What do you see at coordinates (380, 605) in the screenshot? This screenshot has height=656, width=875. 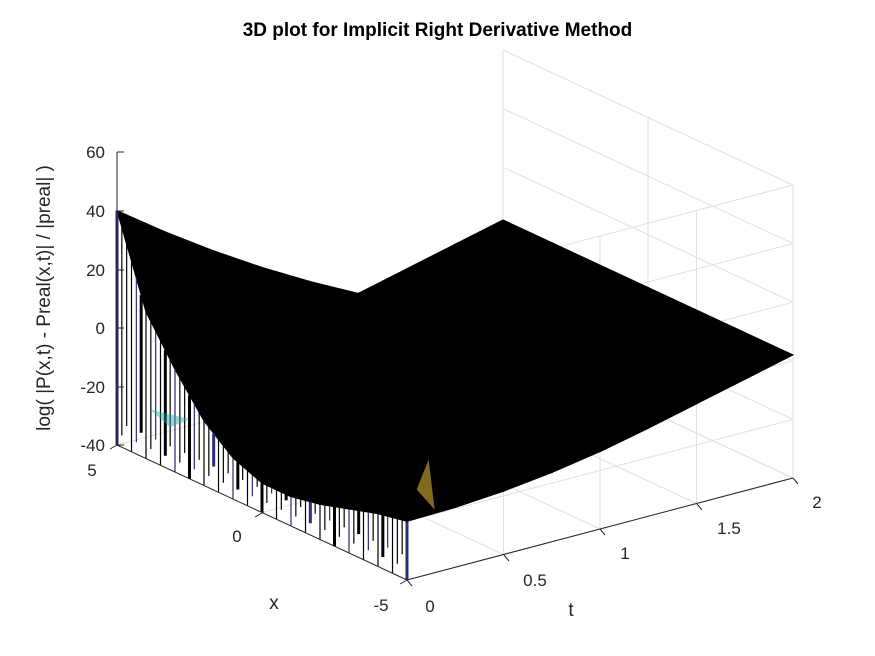 I see `x-tick-label: -5` at bounding box center [380, 605].